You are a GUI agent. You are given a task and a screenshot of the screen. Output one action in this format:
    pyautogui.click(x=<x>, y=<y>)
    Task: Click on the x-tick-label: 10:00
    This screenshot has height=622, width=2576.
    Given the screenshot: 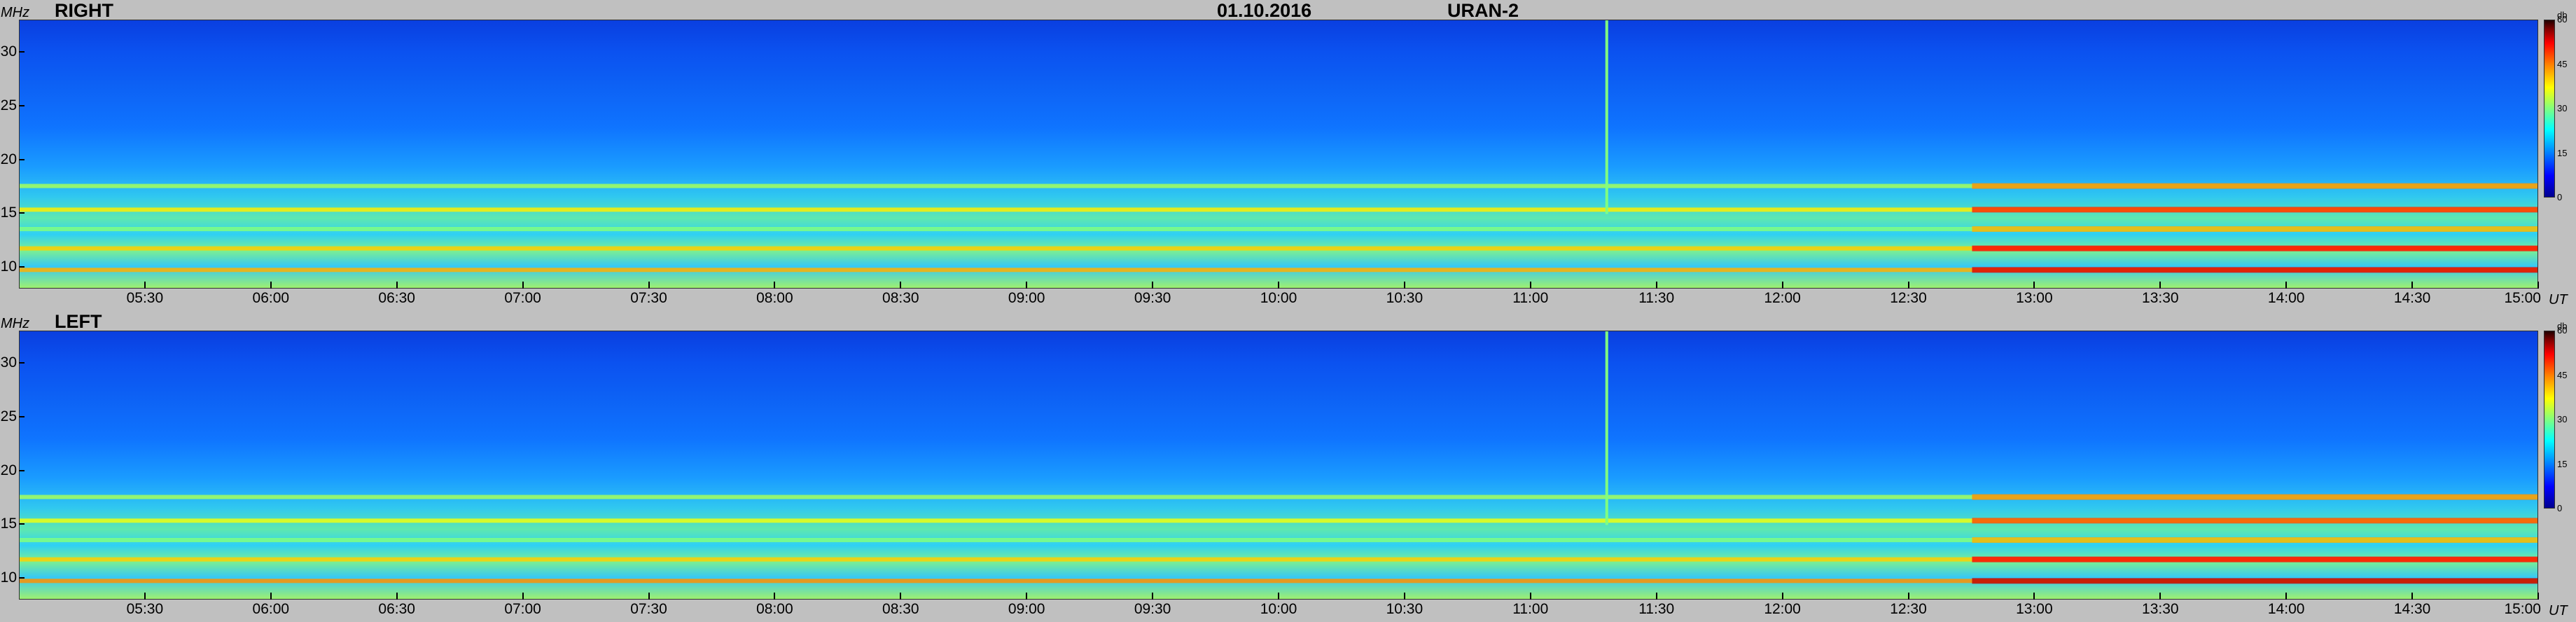 What is the action you would take?
    pyautogui.click(x=1278, y=298)
    